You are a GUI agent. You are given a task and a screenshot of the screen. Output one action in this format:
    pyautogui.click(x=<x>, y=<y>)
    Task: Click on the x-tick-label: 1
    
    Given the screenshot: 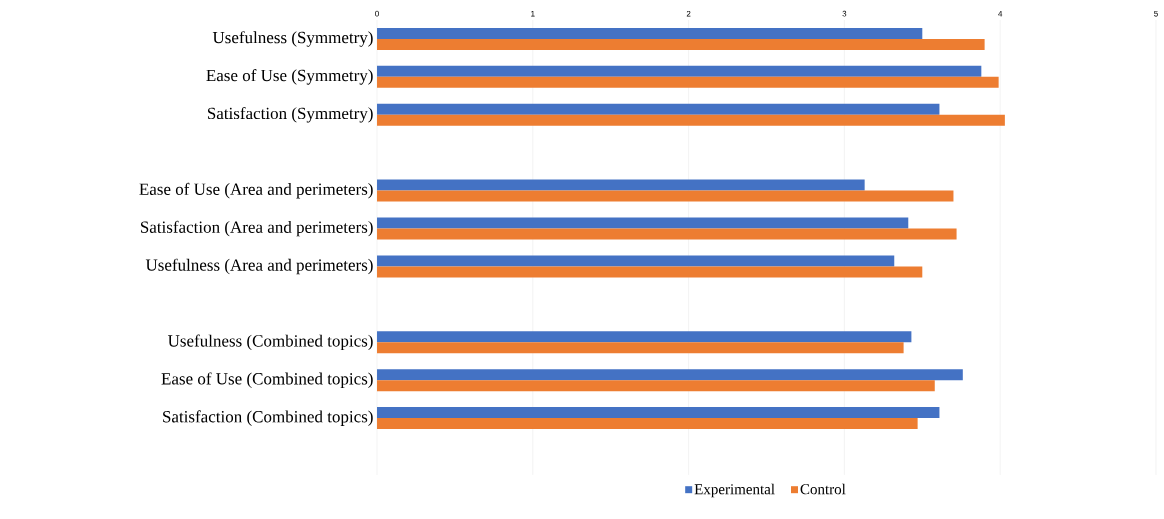 What is the action you would take?
    pyautogui.click(x=533, y=13)
    